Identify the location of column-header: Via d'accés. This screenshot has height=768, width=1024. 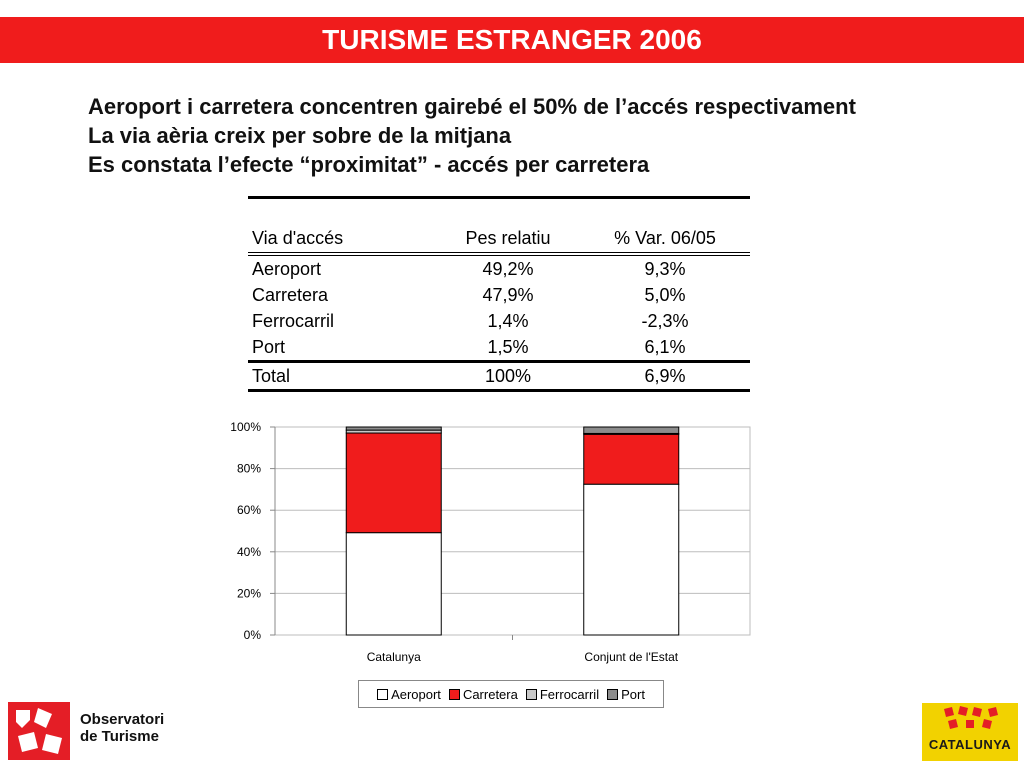
(342, 226).